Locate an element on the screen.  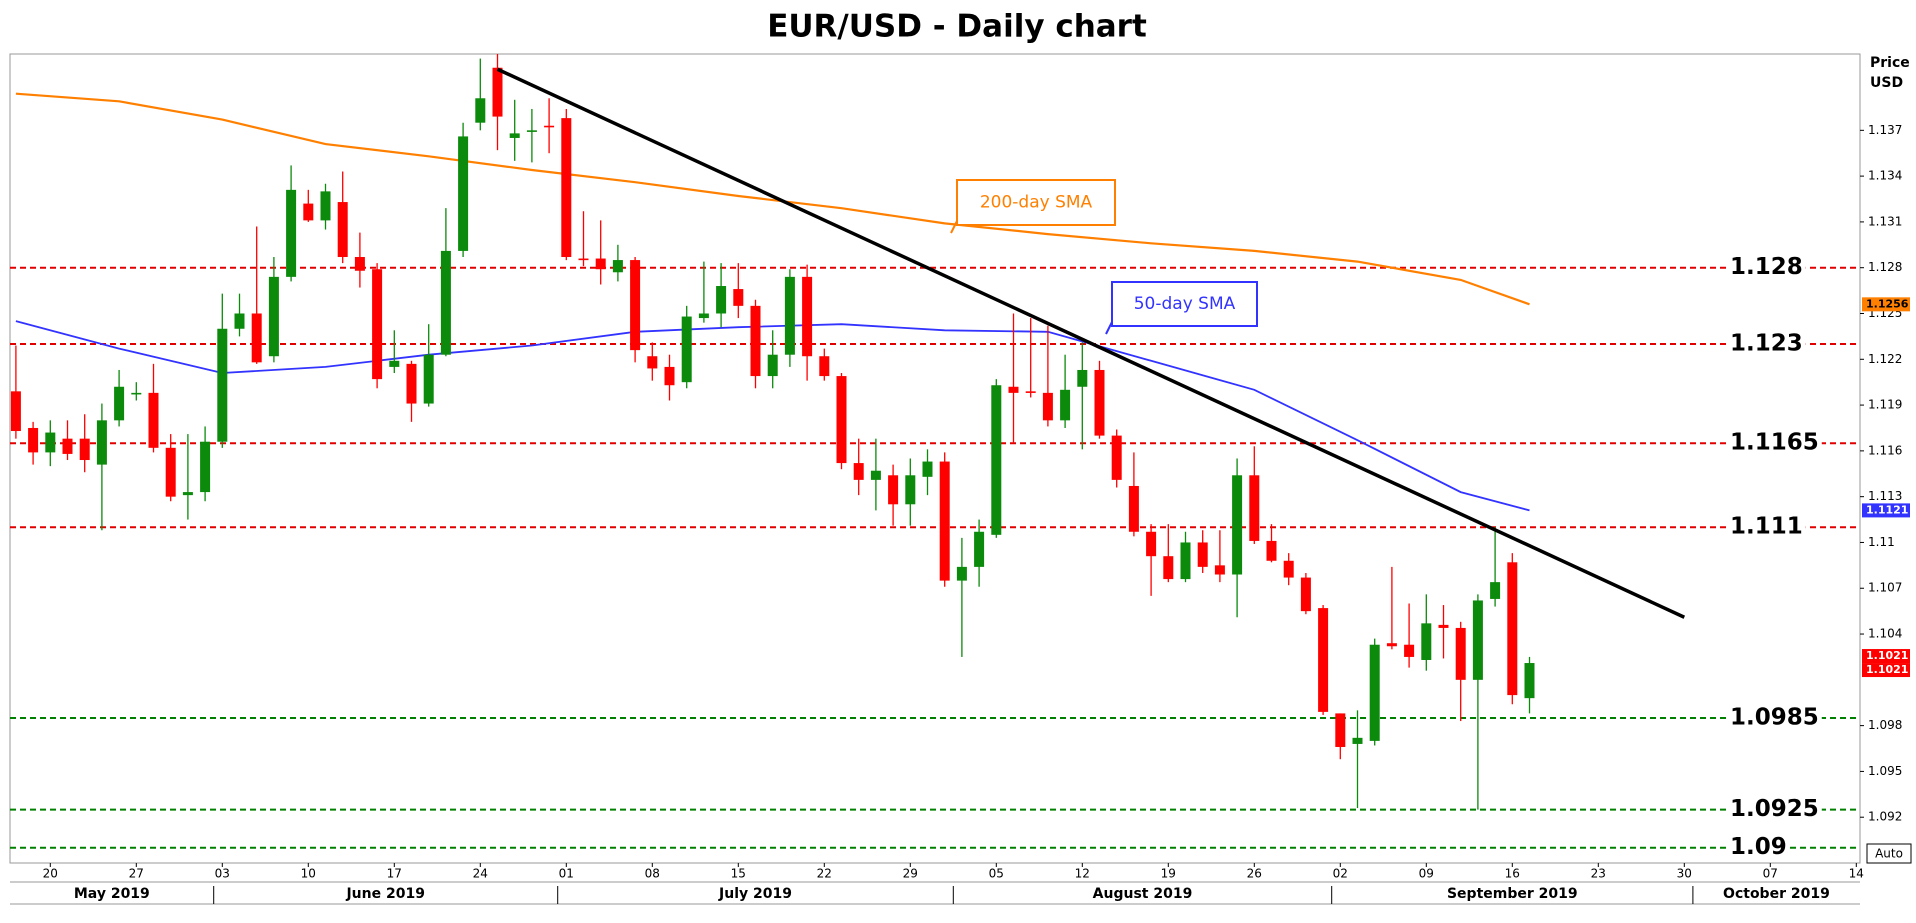
x-tick-label: 12 is located at coordinates (1082, 874).